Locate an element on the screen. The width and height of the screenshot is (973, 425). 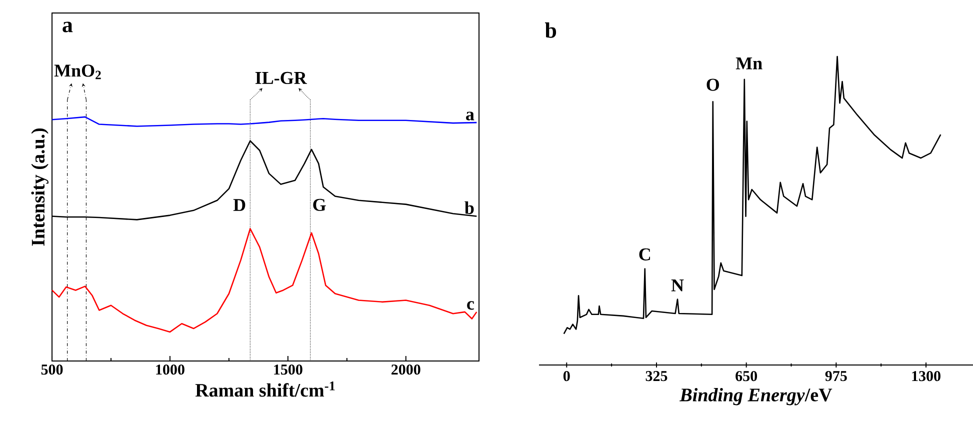
y-axis-title: Intensity (a.u.) is located at coordinates (39, 187).